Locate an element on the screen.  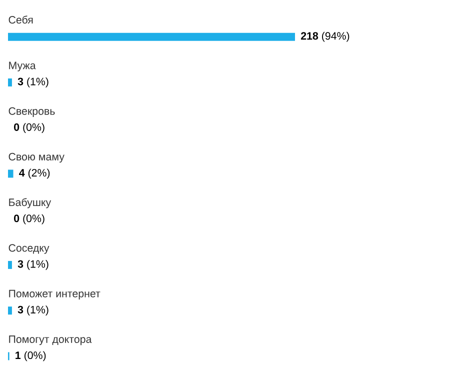
y-tick-label: Мужа is located at coordinates (22, 67).